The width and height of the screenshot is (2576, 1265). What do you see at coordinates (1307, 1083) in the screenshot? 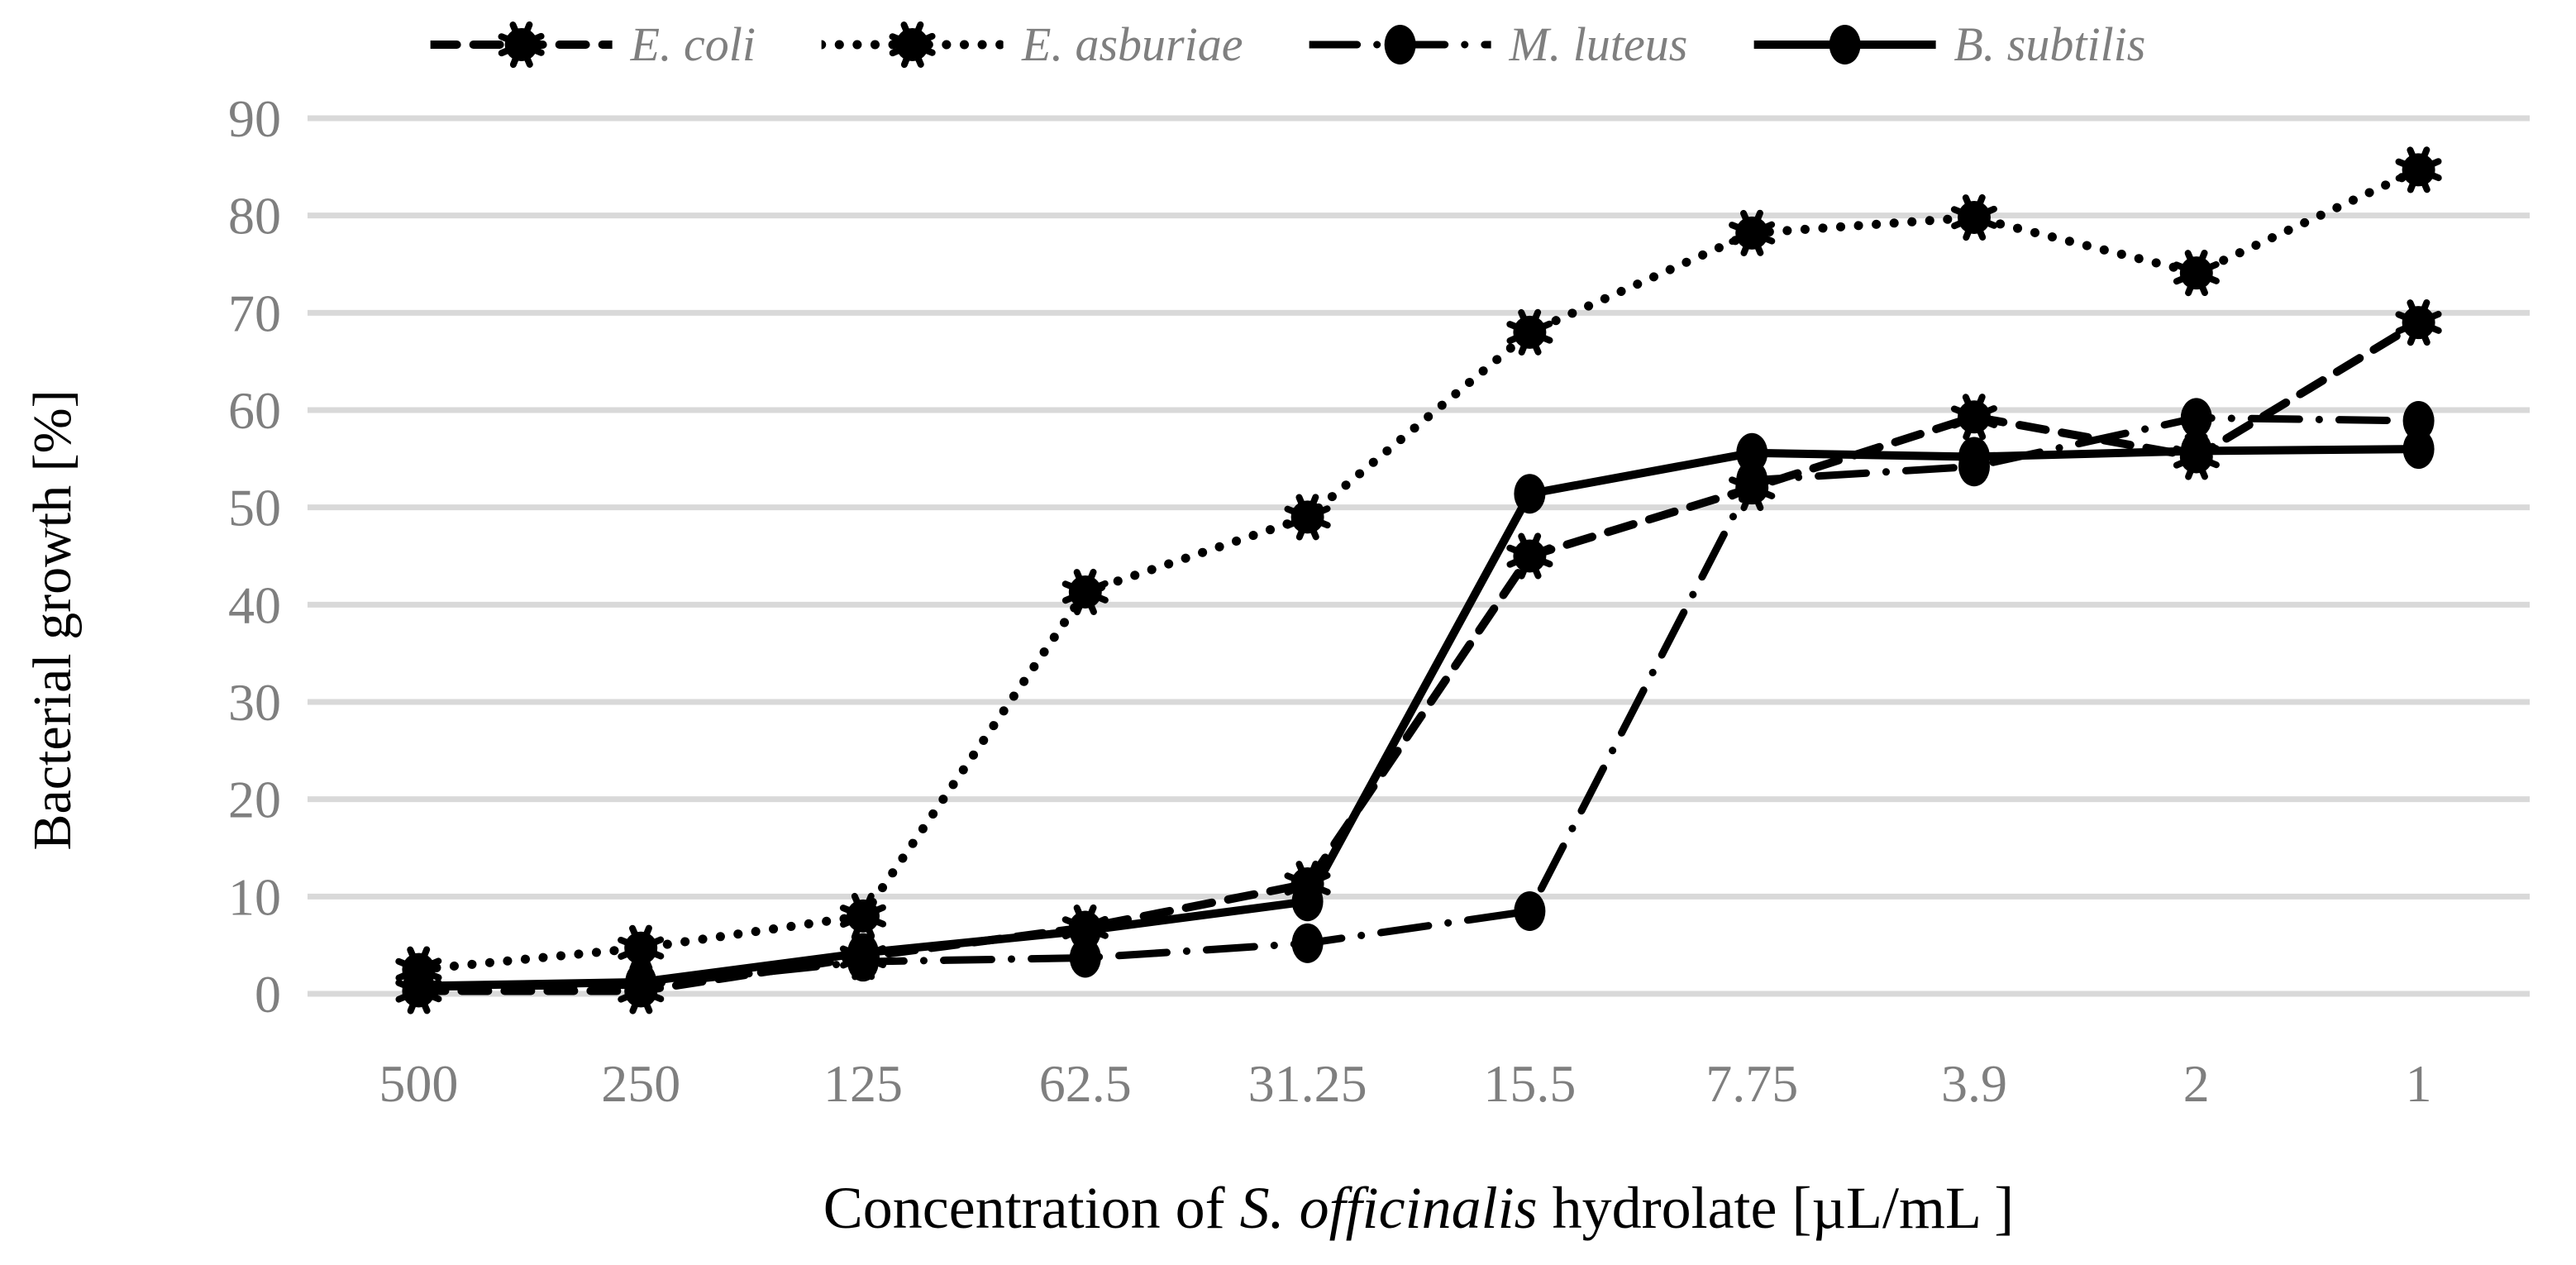
I see `x-tick-label-31-25: 31.25` at bounding box center [1307, 1083].